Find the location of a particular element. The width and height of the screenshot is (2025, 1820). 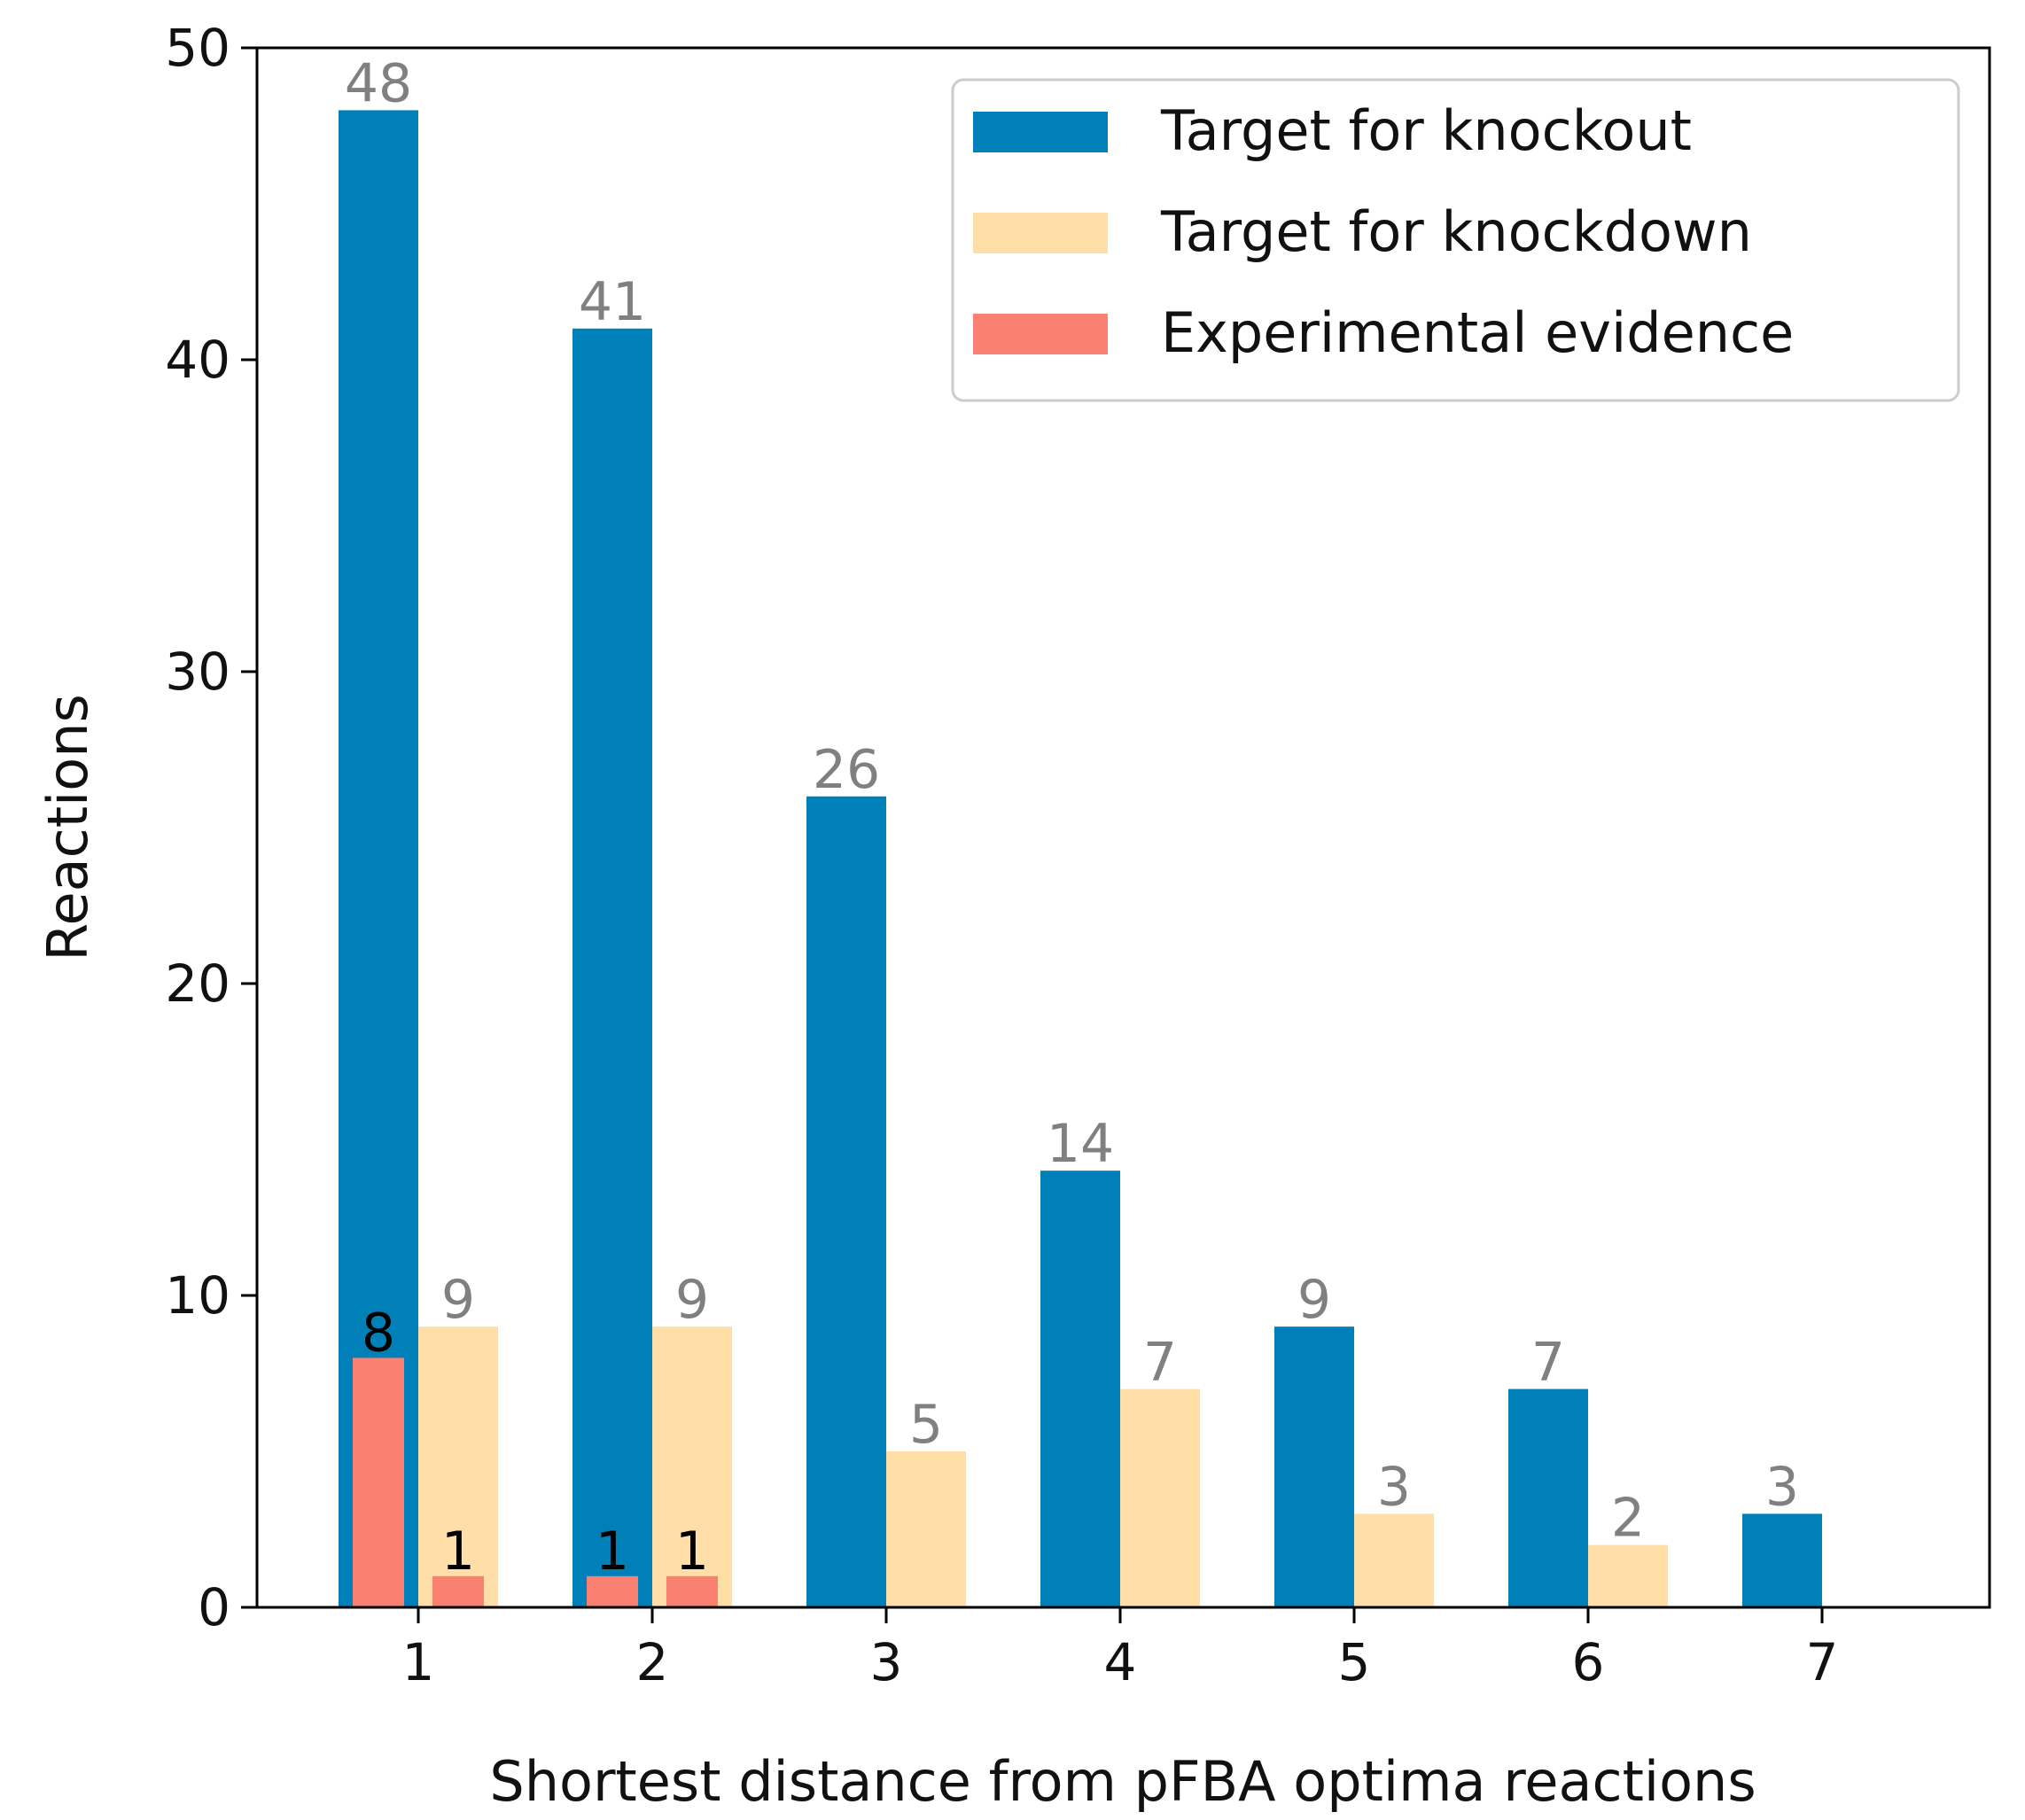

data-label-evidence-1-knockout: 8 is located at coordinates (379, 1333).